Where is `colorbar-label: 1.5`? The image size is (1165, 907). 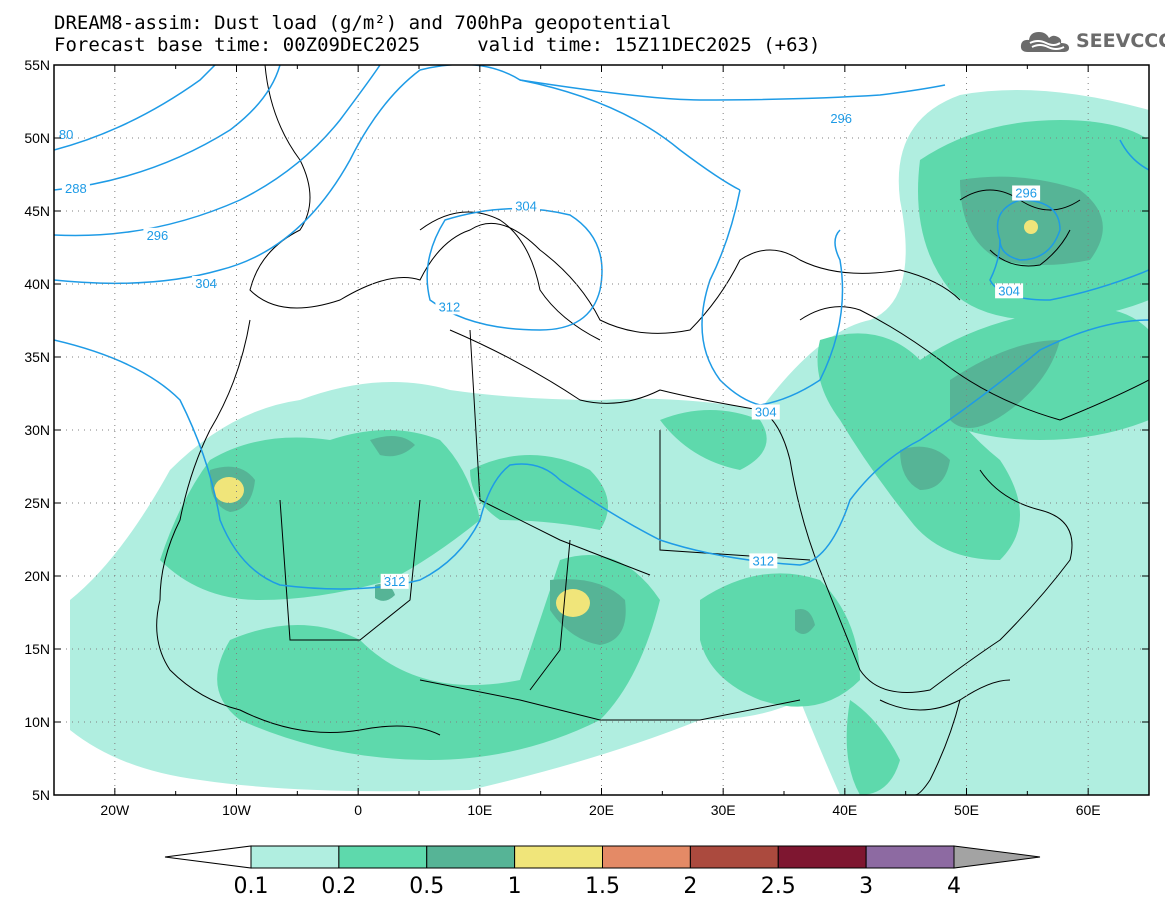 colorbar-label: 1.5 is located at coordinates (602, 886).